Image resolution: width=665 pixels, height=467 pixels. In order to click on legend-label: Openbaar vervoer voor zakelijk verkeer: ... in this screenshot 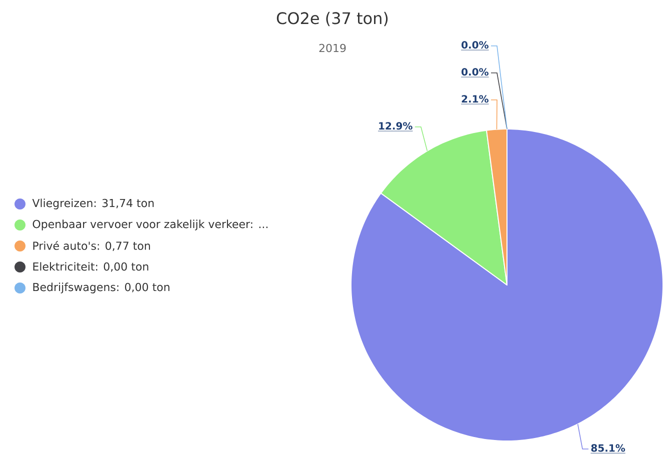, I will do `click(150, 225)`.